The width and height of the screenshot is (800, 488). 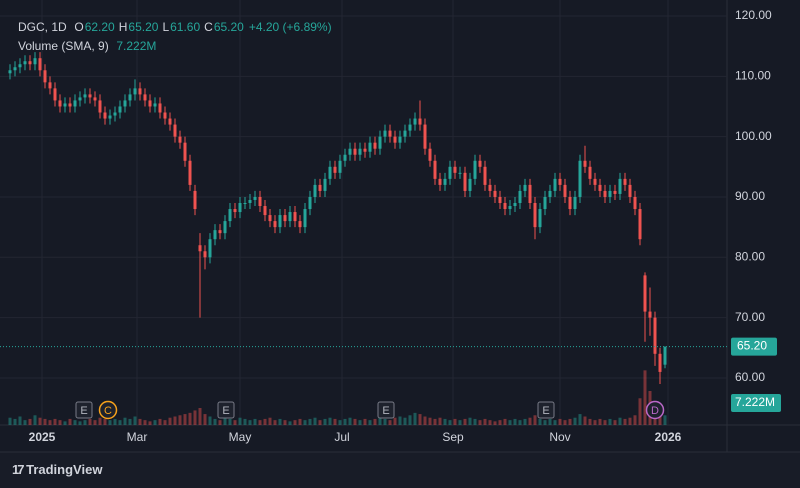 What do you see at coordinates (123, 27) in the screenshot?
I see `field-key: H` at bounding box center [123, 27].